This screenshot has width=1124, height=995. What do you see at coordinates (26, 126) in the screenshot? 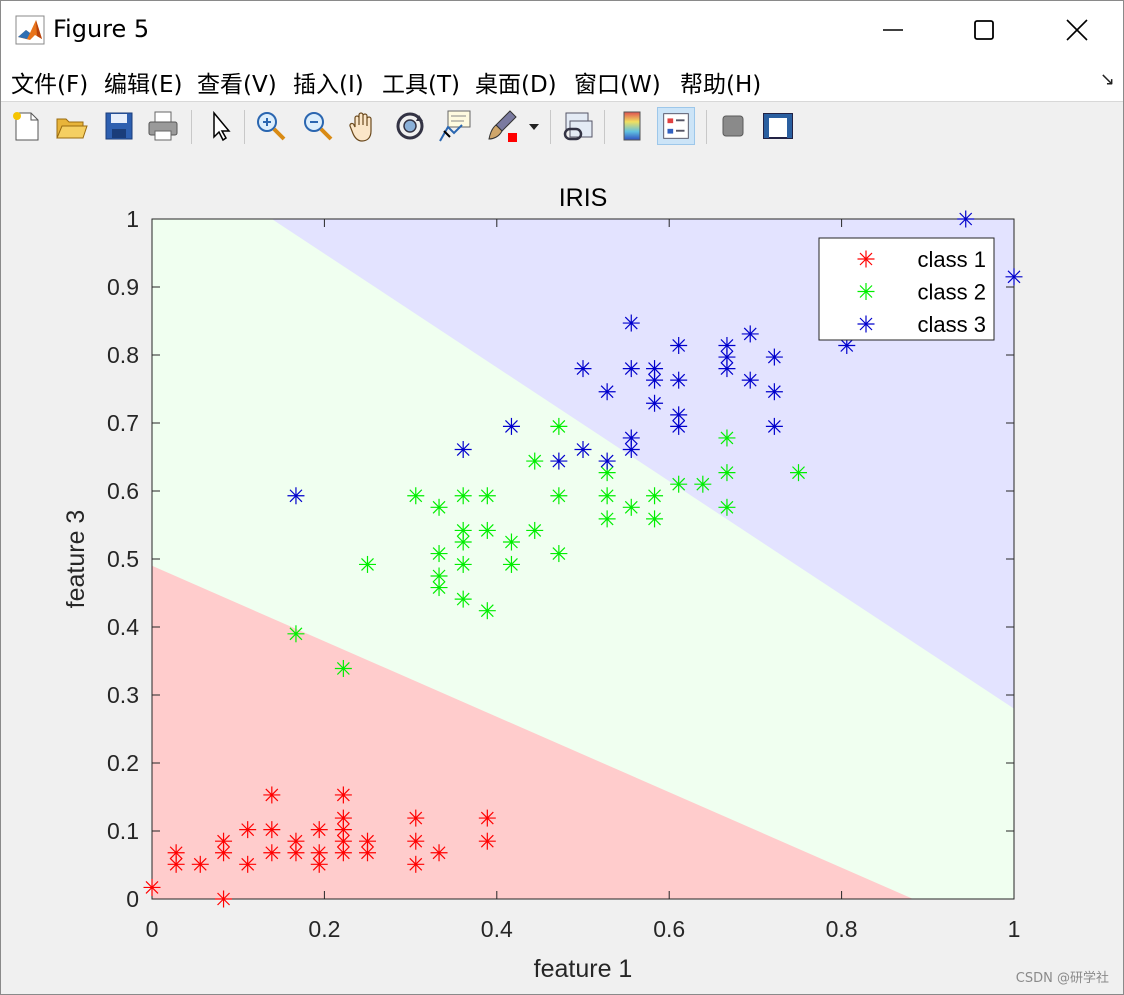
I see `new-figure-icon` at bounding box center [26, 126].